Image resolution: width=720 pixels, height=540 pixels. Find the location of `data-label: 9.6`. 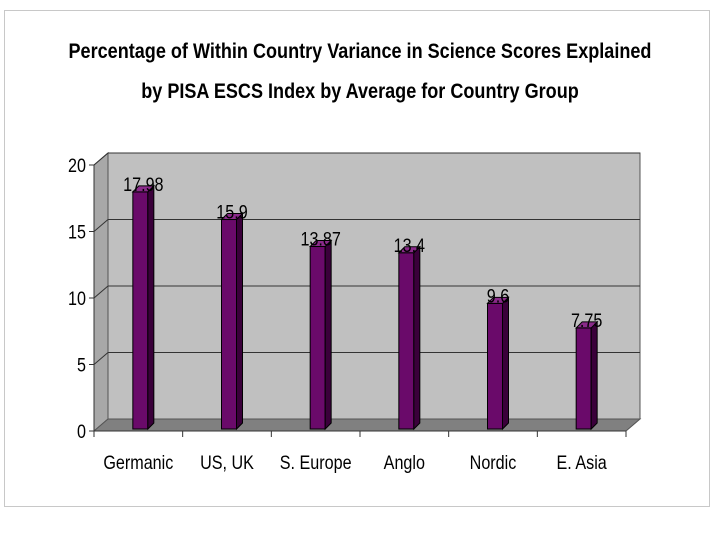

data-label: 9.6 is located at coordinates (498, 296).